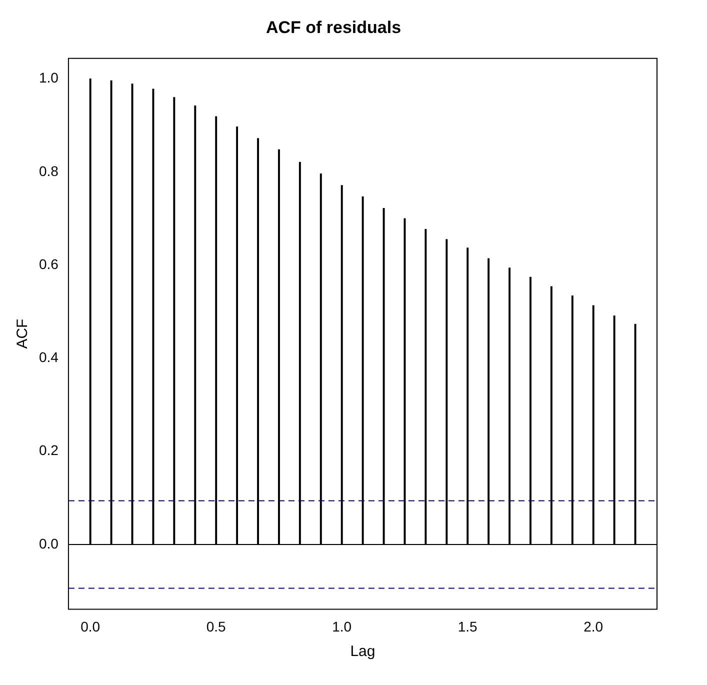  Describe the element at coordinates (90, 626) in the screenshot. I see `x-tick-label: 0.0` at that location.